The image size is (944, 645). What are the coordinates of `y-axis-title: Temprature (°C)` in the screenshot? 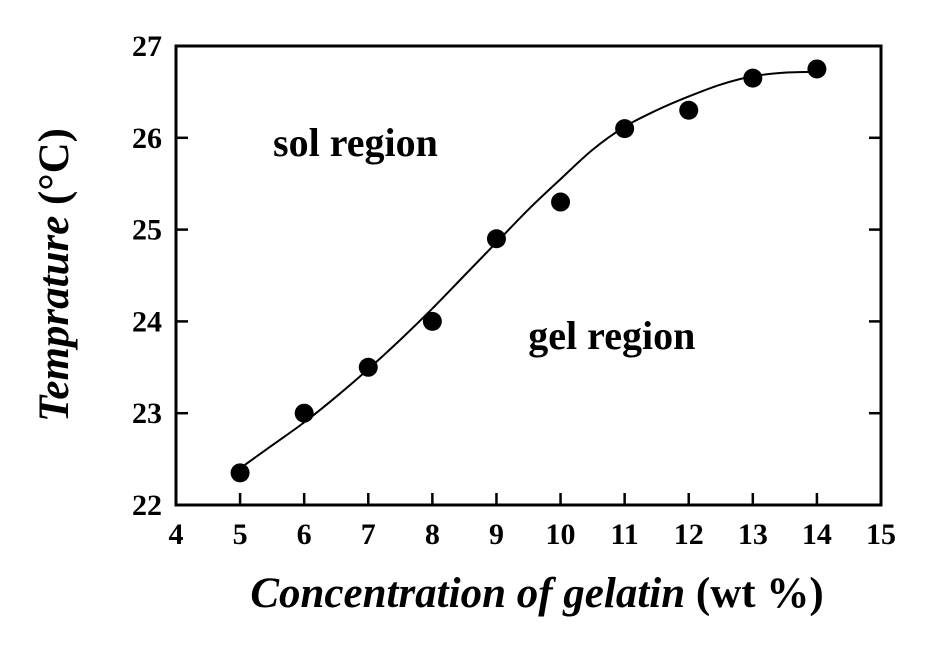 It's located at (54, 275).